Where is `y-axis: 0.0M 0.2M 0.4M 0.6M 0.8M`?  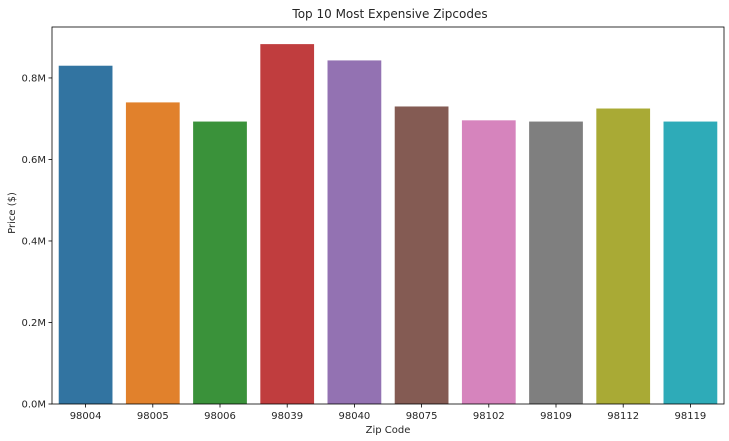 y-axis: 0.0M 0.2M 0.4M 0.6M 0.8M is located at coordinates (36, 242).